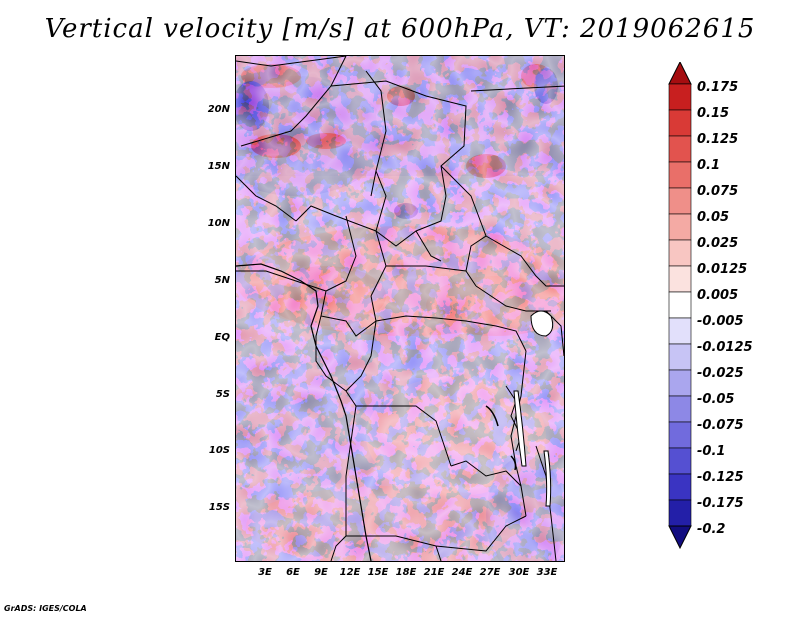 This screenshot has width=800, height=618. What do you see at coordinates (680, 73) in the screenshot?
I see `colorbar-top-triangle` at bounding box center [680, 73].